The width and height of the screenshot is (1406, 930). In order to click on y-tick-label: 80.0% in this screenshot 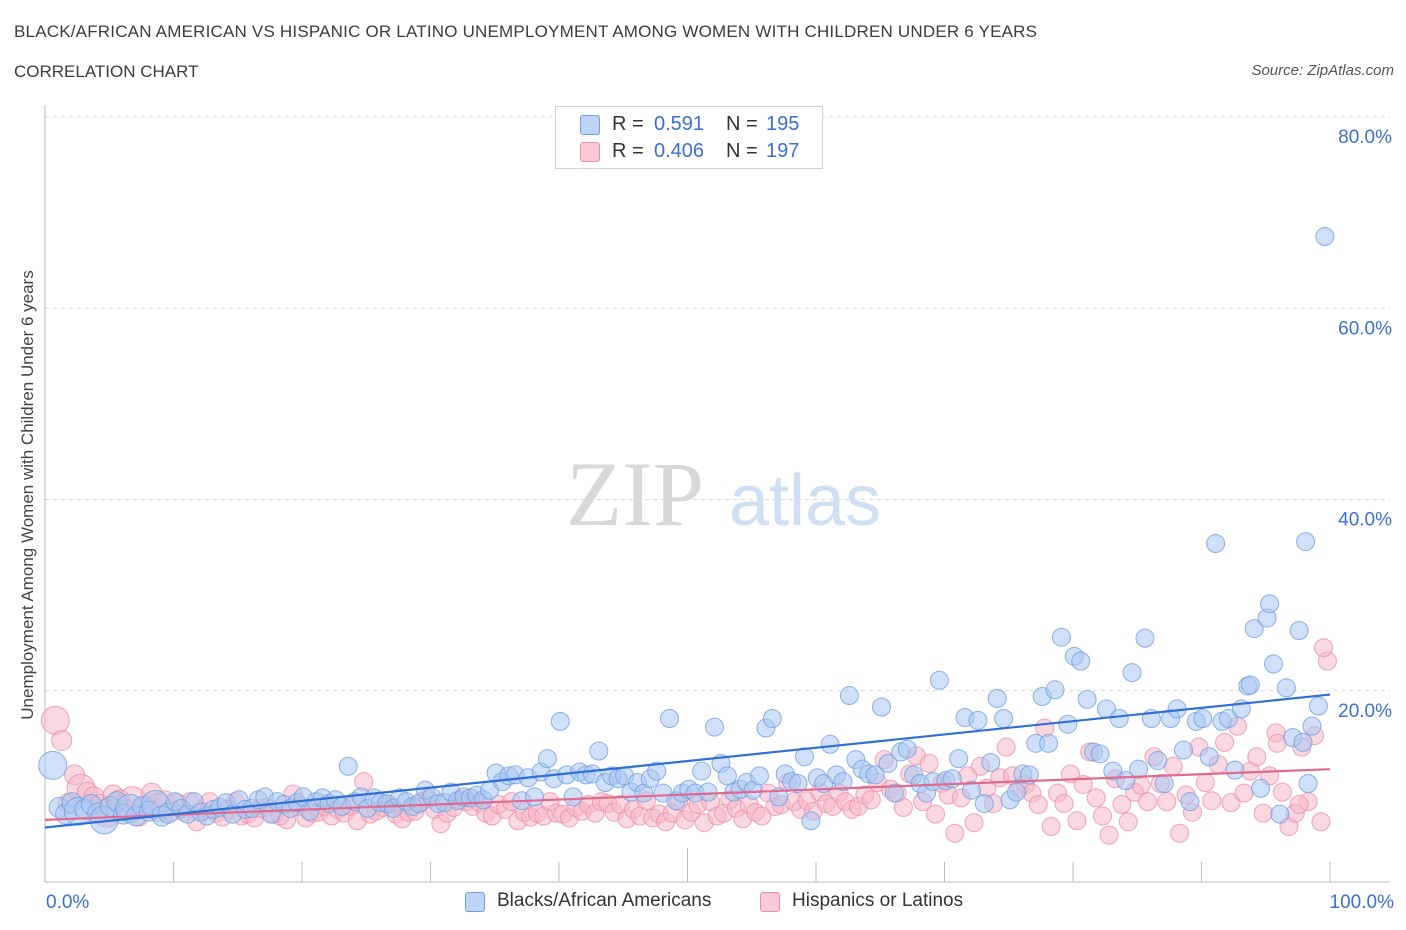, I will do `click(1365, 137)`.